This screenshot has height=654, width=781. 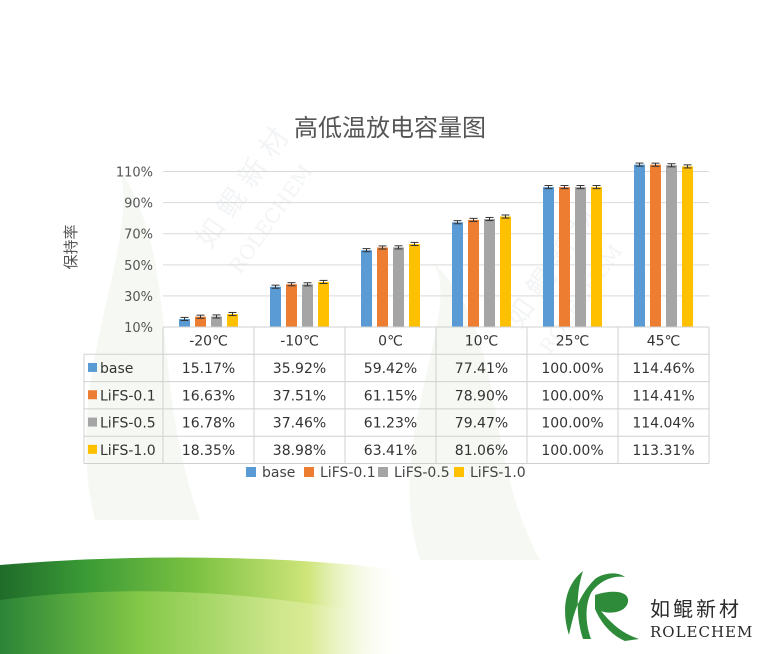 What do you see at coordinates (573, 342) in the screenshot?
I see `x-tick-label: 25℃` at bounding box center [573, 342].